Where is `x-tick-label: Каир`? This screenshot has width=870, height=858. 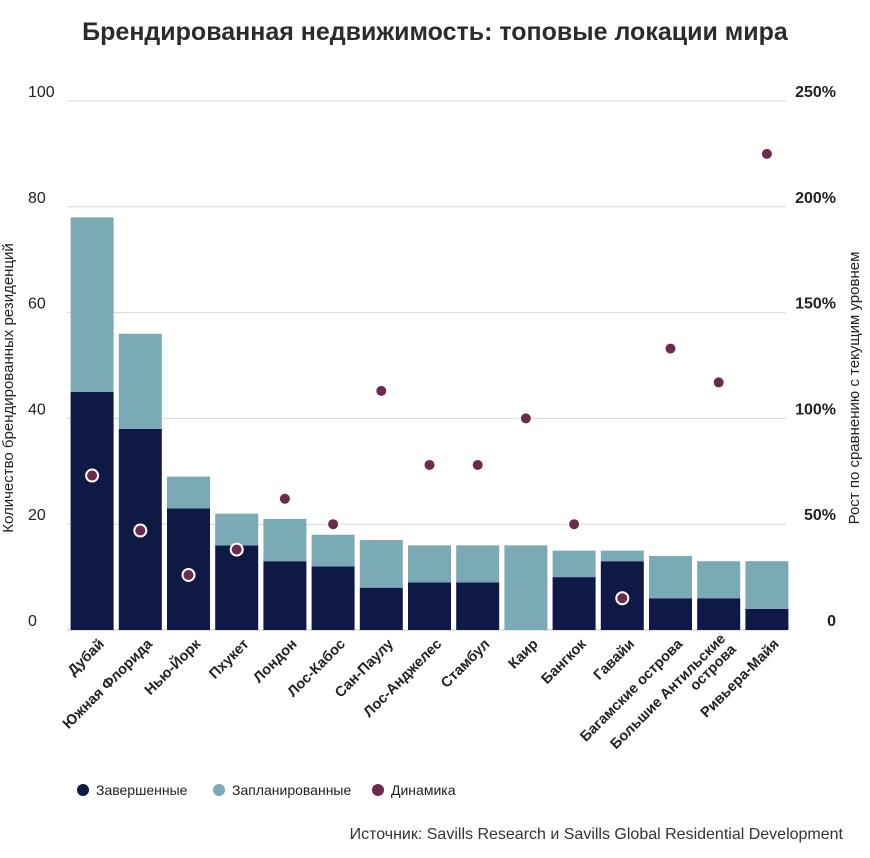 x-tick-label: Каир is located at coordinates (524, 654).